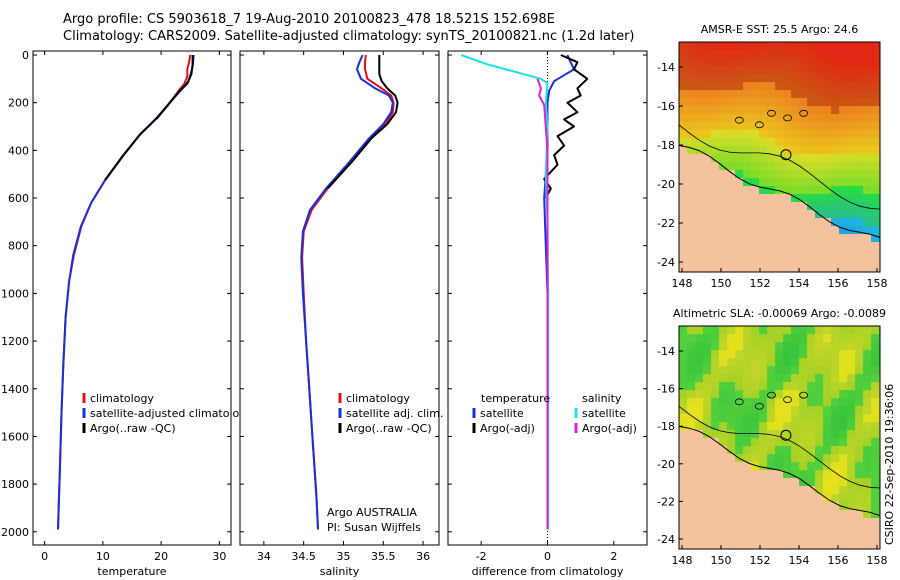  What do you see at coordinates (877, 560) in the screenshot?
I see `map-x-tick-label: 158` at bounding box center [877, 560].